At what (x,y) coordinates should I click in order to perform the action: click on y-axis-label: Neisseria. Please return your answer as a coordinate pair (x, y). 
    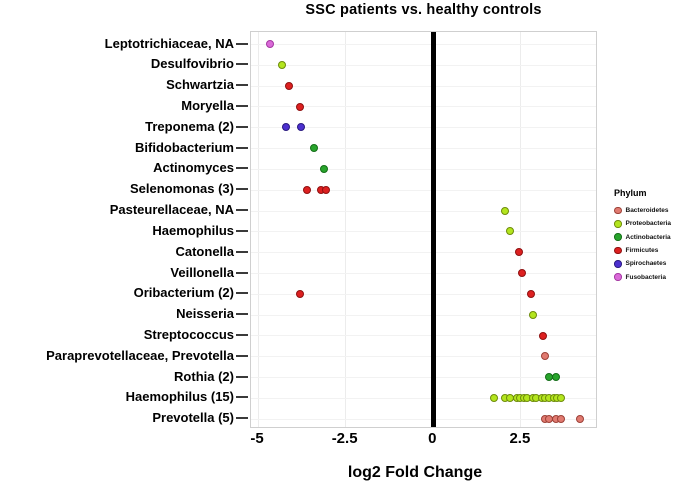
    Looking at the image, I should click on (205, 314).